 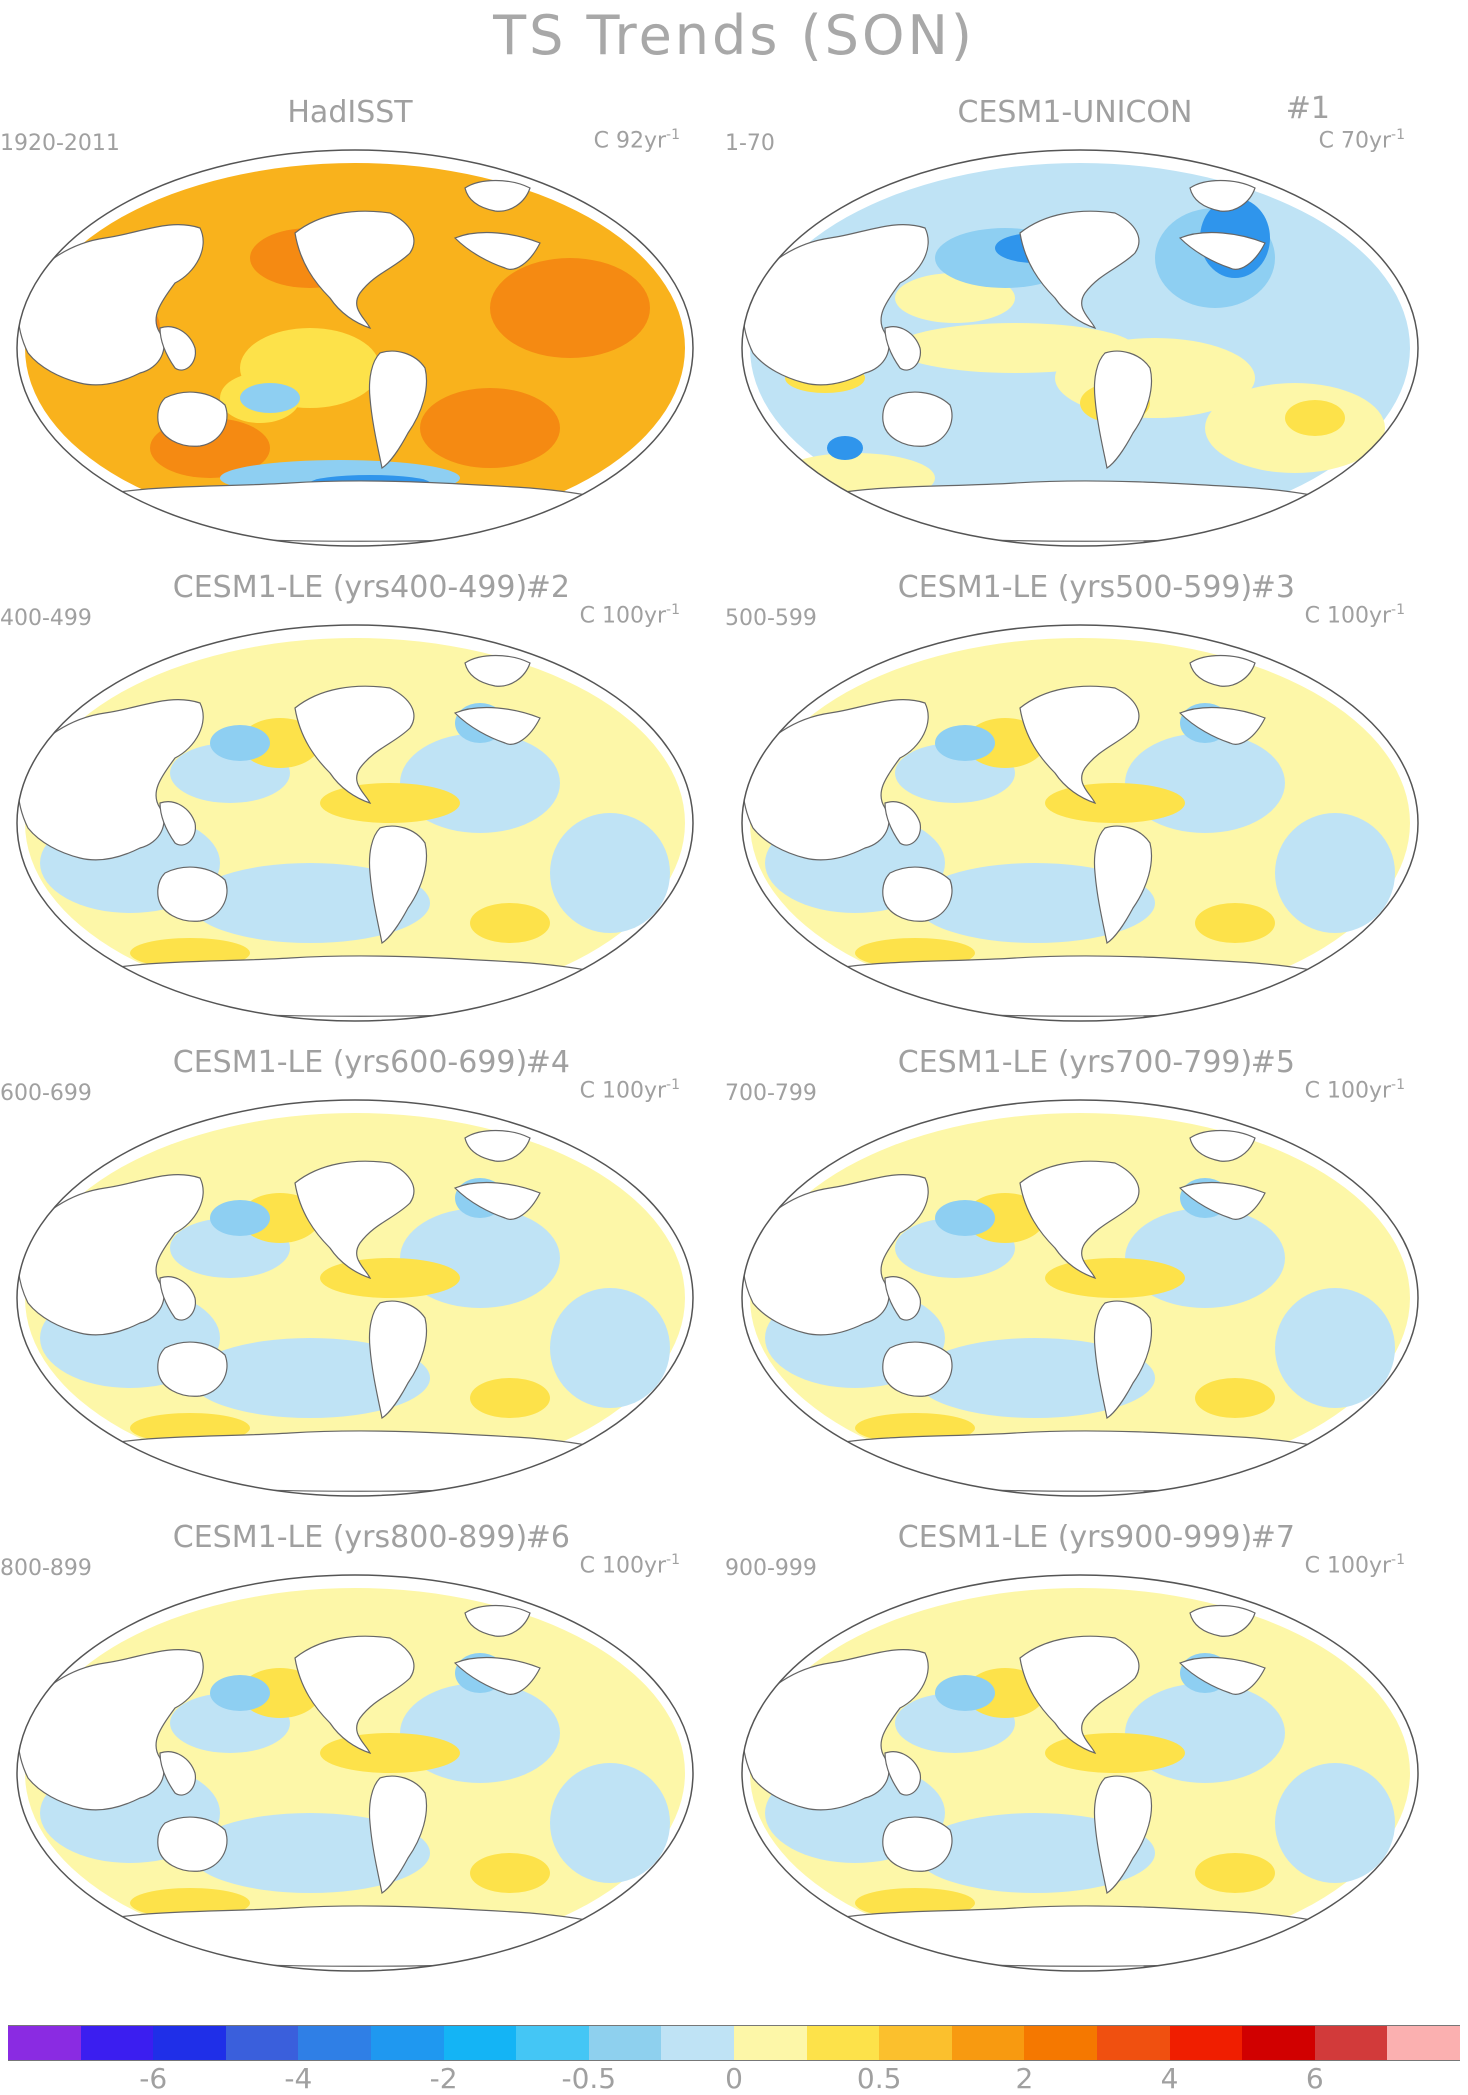 I want to click on map-panel: HadISST 1920-2011 C 92yr-1, so click(x=350, y=332).